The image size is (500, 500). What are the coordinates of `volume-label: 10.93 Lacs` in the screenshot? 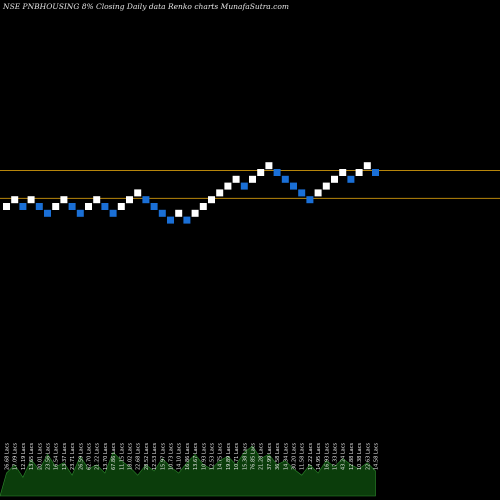 It's located at (204, 456).